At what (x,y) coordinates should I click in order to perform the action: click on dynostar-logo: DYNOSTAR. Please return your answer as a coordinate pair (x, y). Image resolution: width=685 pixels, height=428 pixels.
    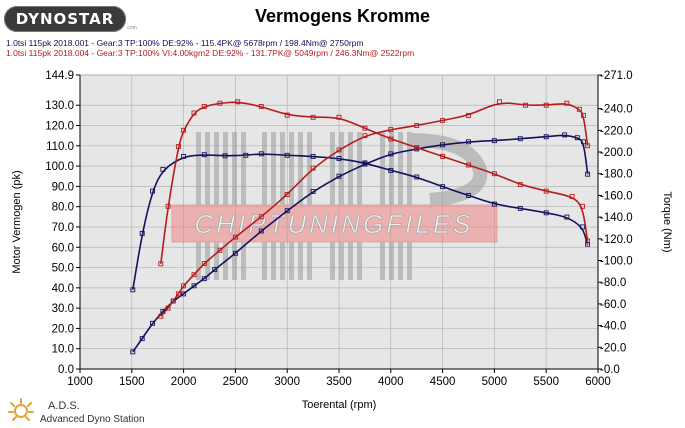
    Looking at the image, I should click on (65, 19).